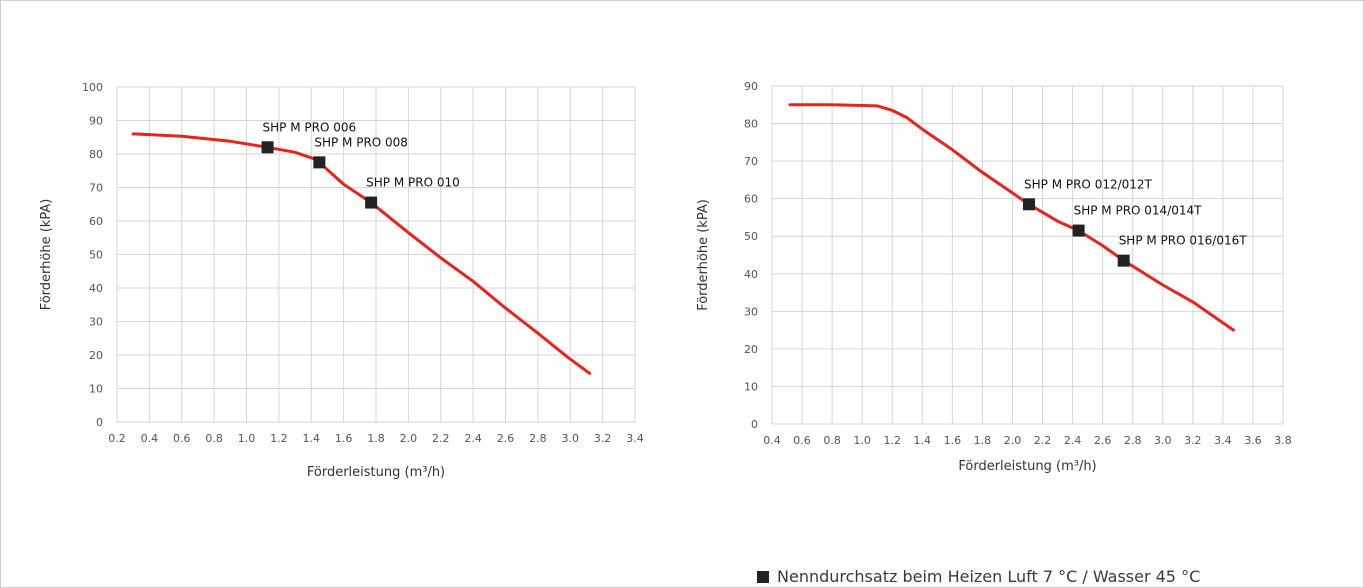  I want to click on square-icon, so click(763, 576).